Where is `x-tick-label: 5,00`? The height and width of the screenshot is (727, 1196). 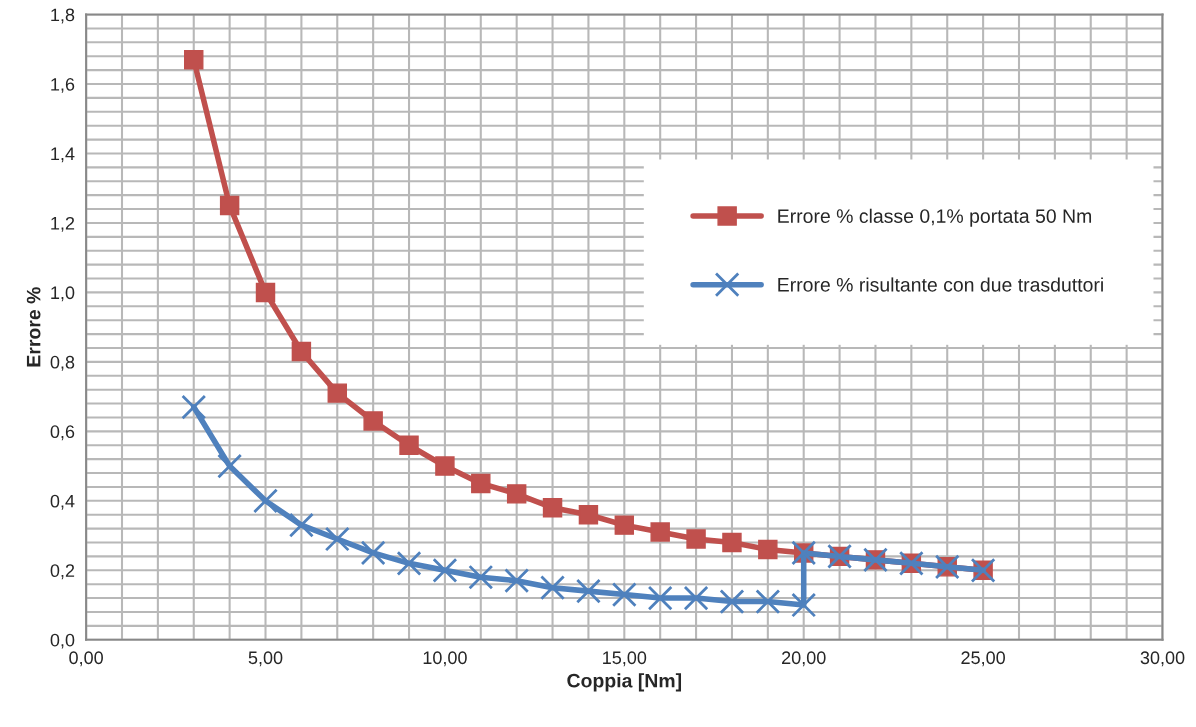 x-tick-label: 5,00 is located at coordinates (265, 659).